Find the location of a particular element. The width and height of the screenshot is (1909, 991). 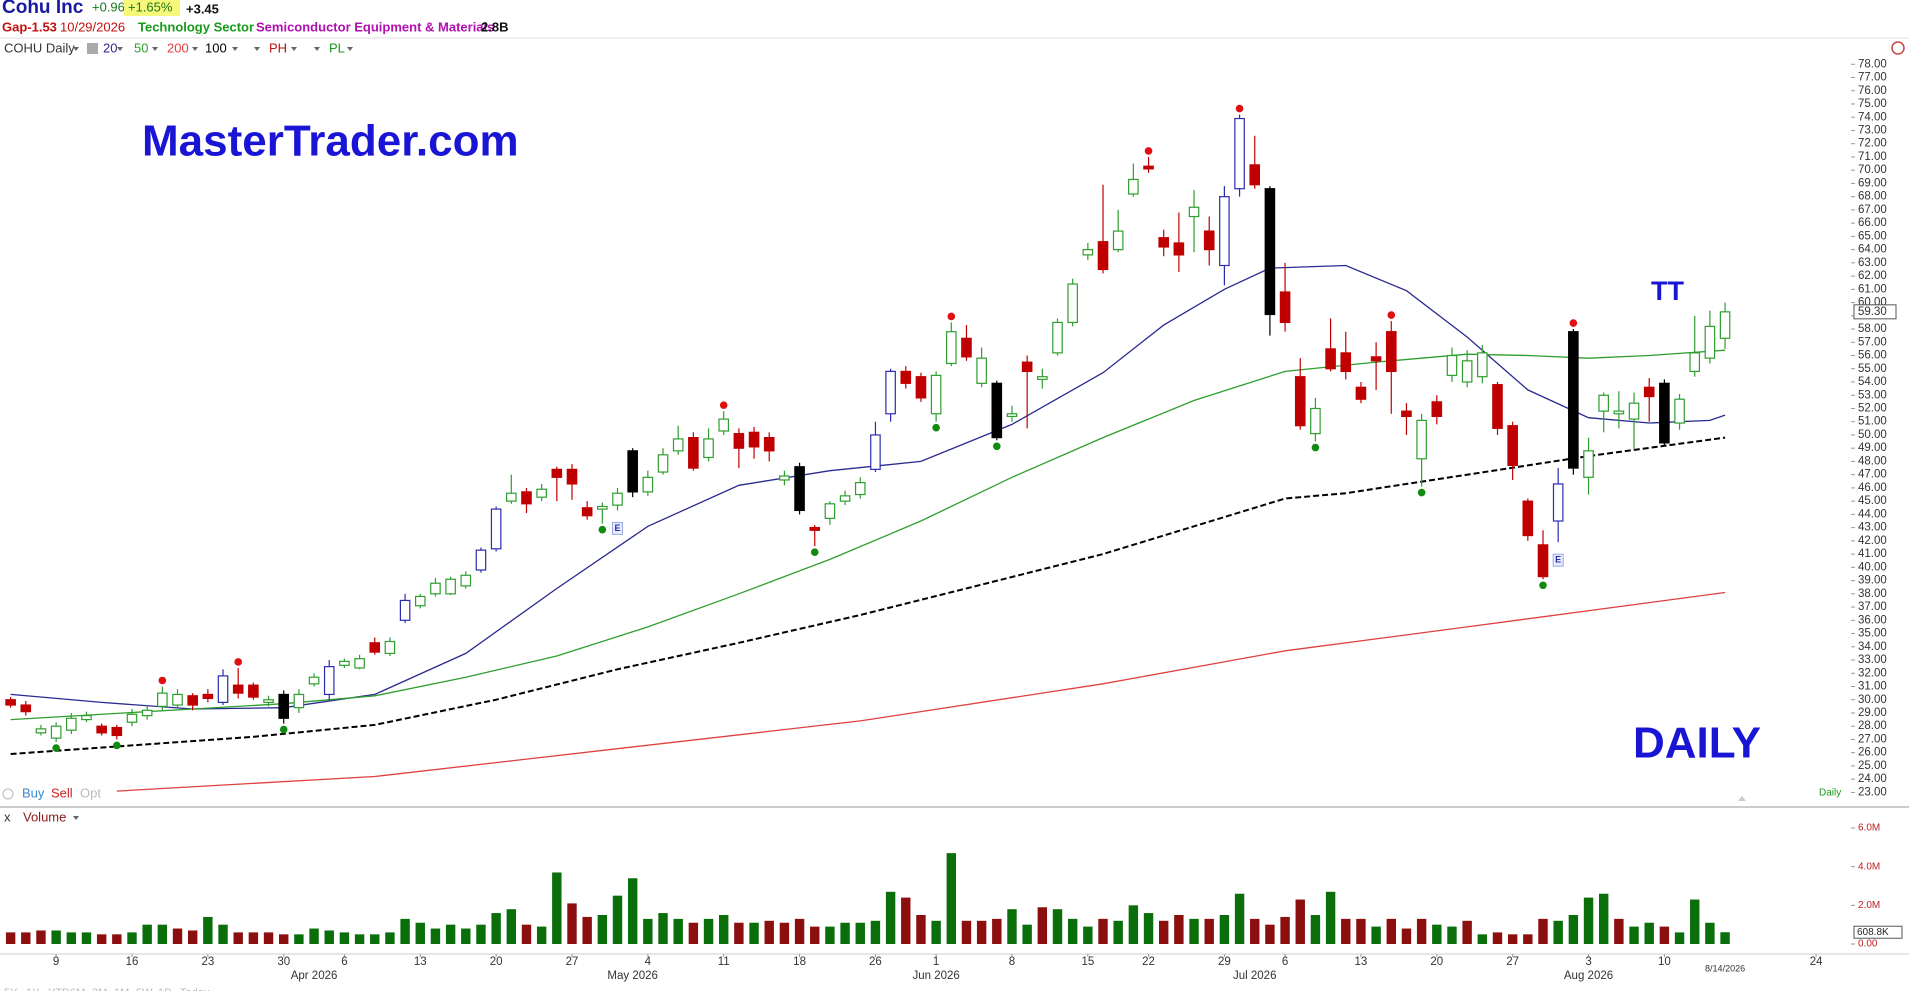

pattern-watermark: TT is located at coordinates (1667, 291).